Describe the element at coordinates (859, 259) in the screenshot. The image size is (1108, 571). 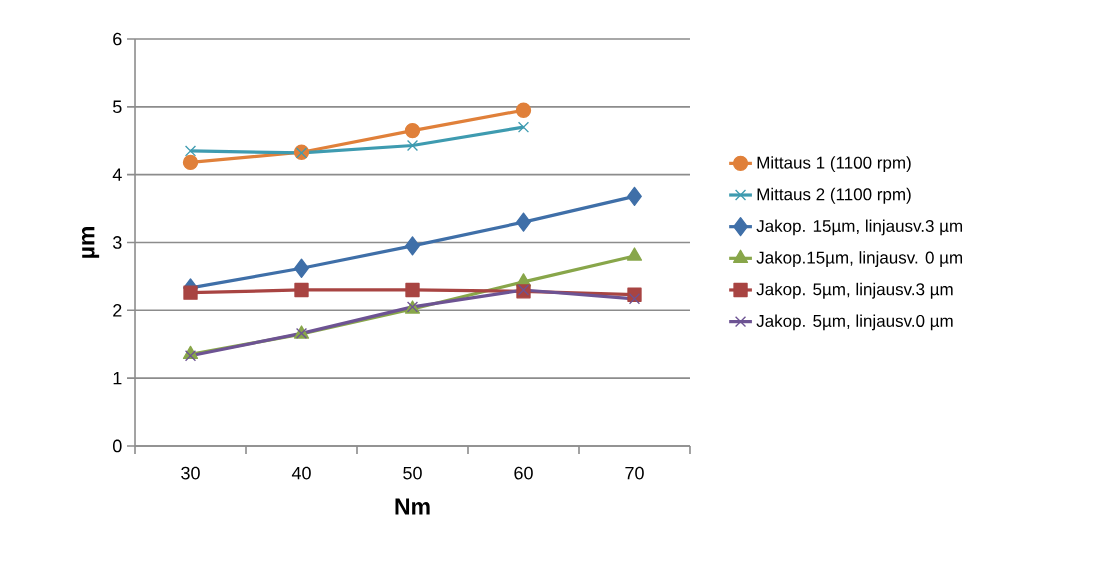
I see `legend-label: Jakop.15µm, linjausv. 0 µm` at that location.